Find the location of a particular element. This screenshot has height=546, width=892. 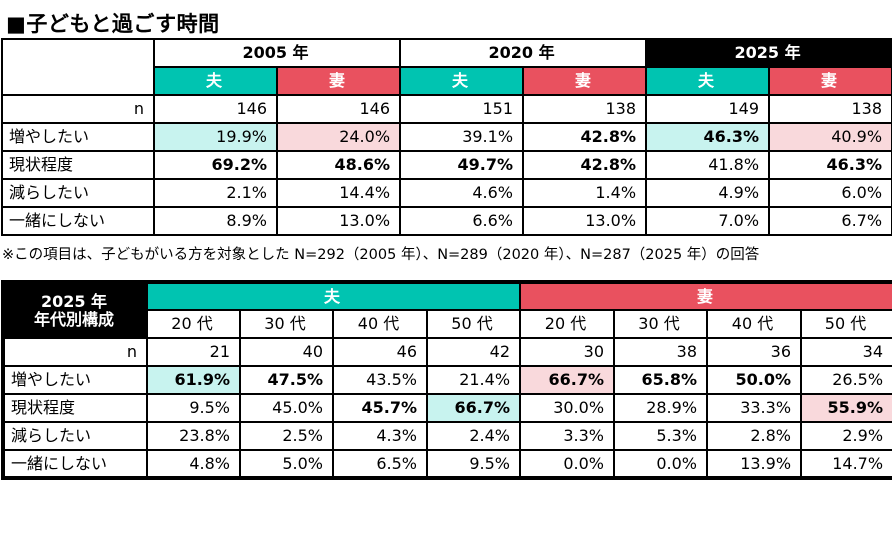

table-cell: 6.6% is located at coordinates (462, 221).